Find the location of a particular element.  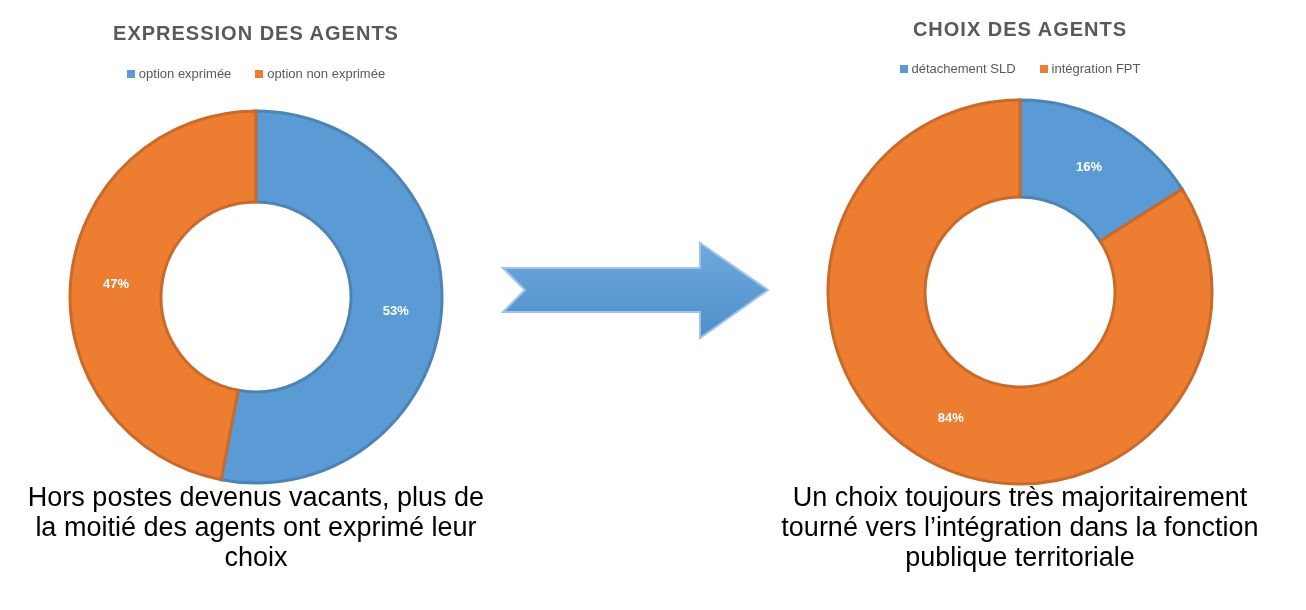

text: Un choix toujours très majoritairement tourné vers l’intégration dans la fonction publique territoriale is located at coordinates (1020, 527).